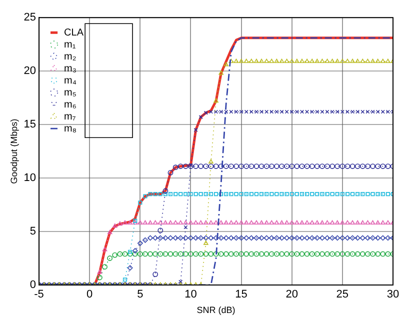  Describe the element at coordinates (33, 285) in the screenshot. I see `y-tick-label: 0` at that location.